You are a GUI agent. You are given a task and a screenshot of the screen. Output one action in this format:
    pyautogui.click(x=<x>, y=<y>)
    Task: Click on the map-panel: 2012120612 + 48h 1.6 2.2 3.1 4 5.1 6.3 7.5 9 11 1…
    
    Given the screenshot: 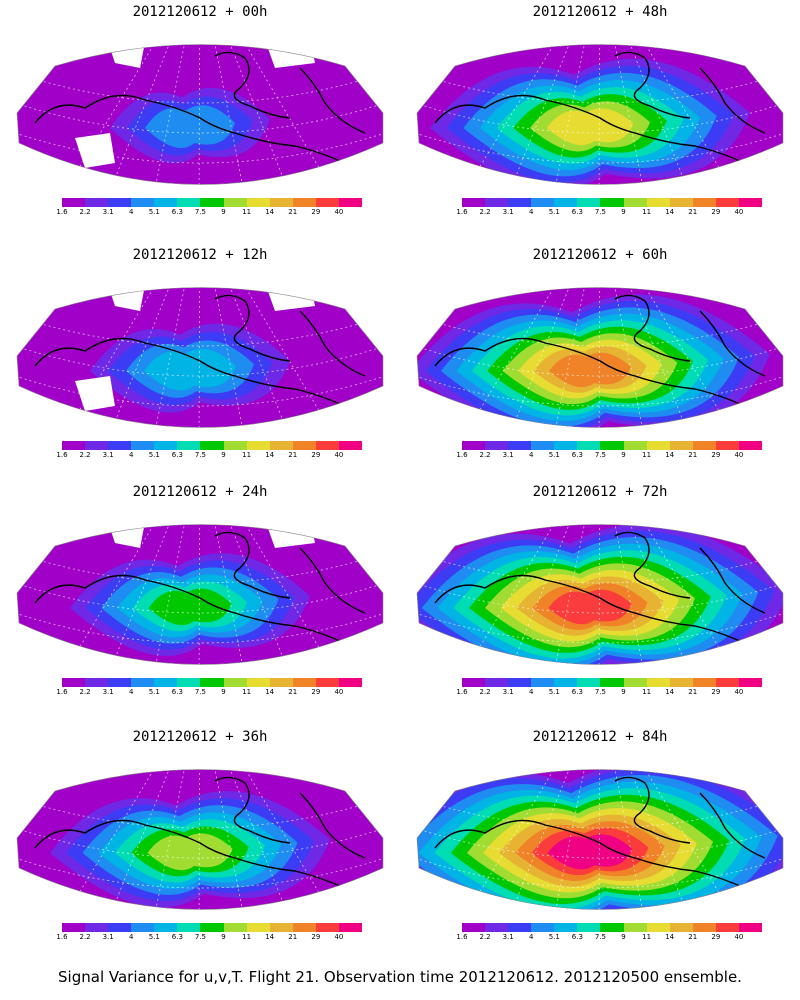 What is the action you would take?
    pyautogui.click(x=600, y=120)
    